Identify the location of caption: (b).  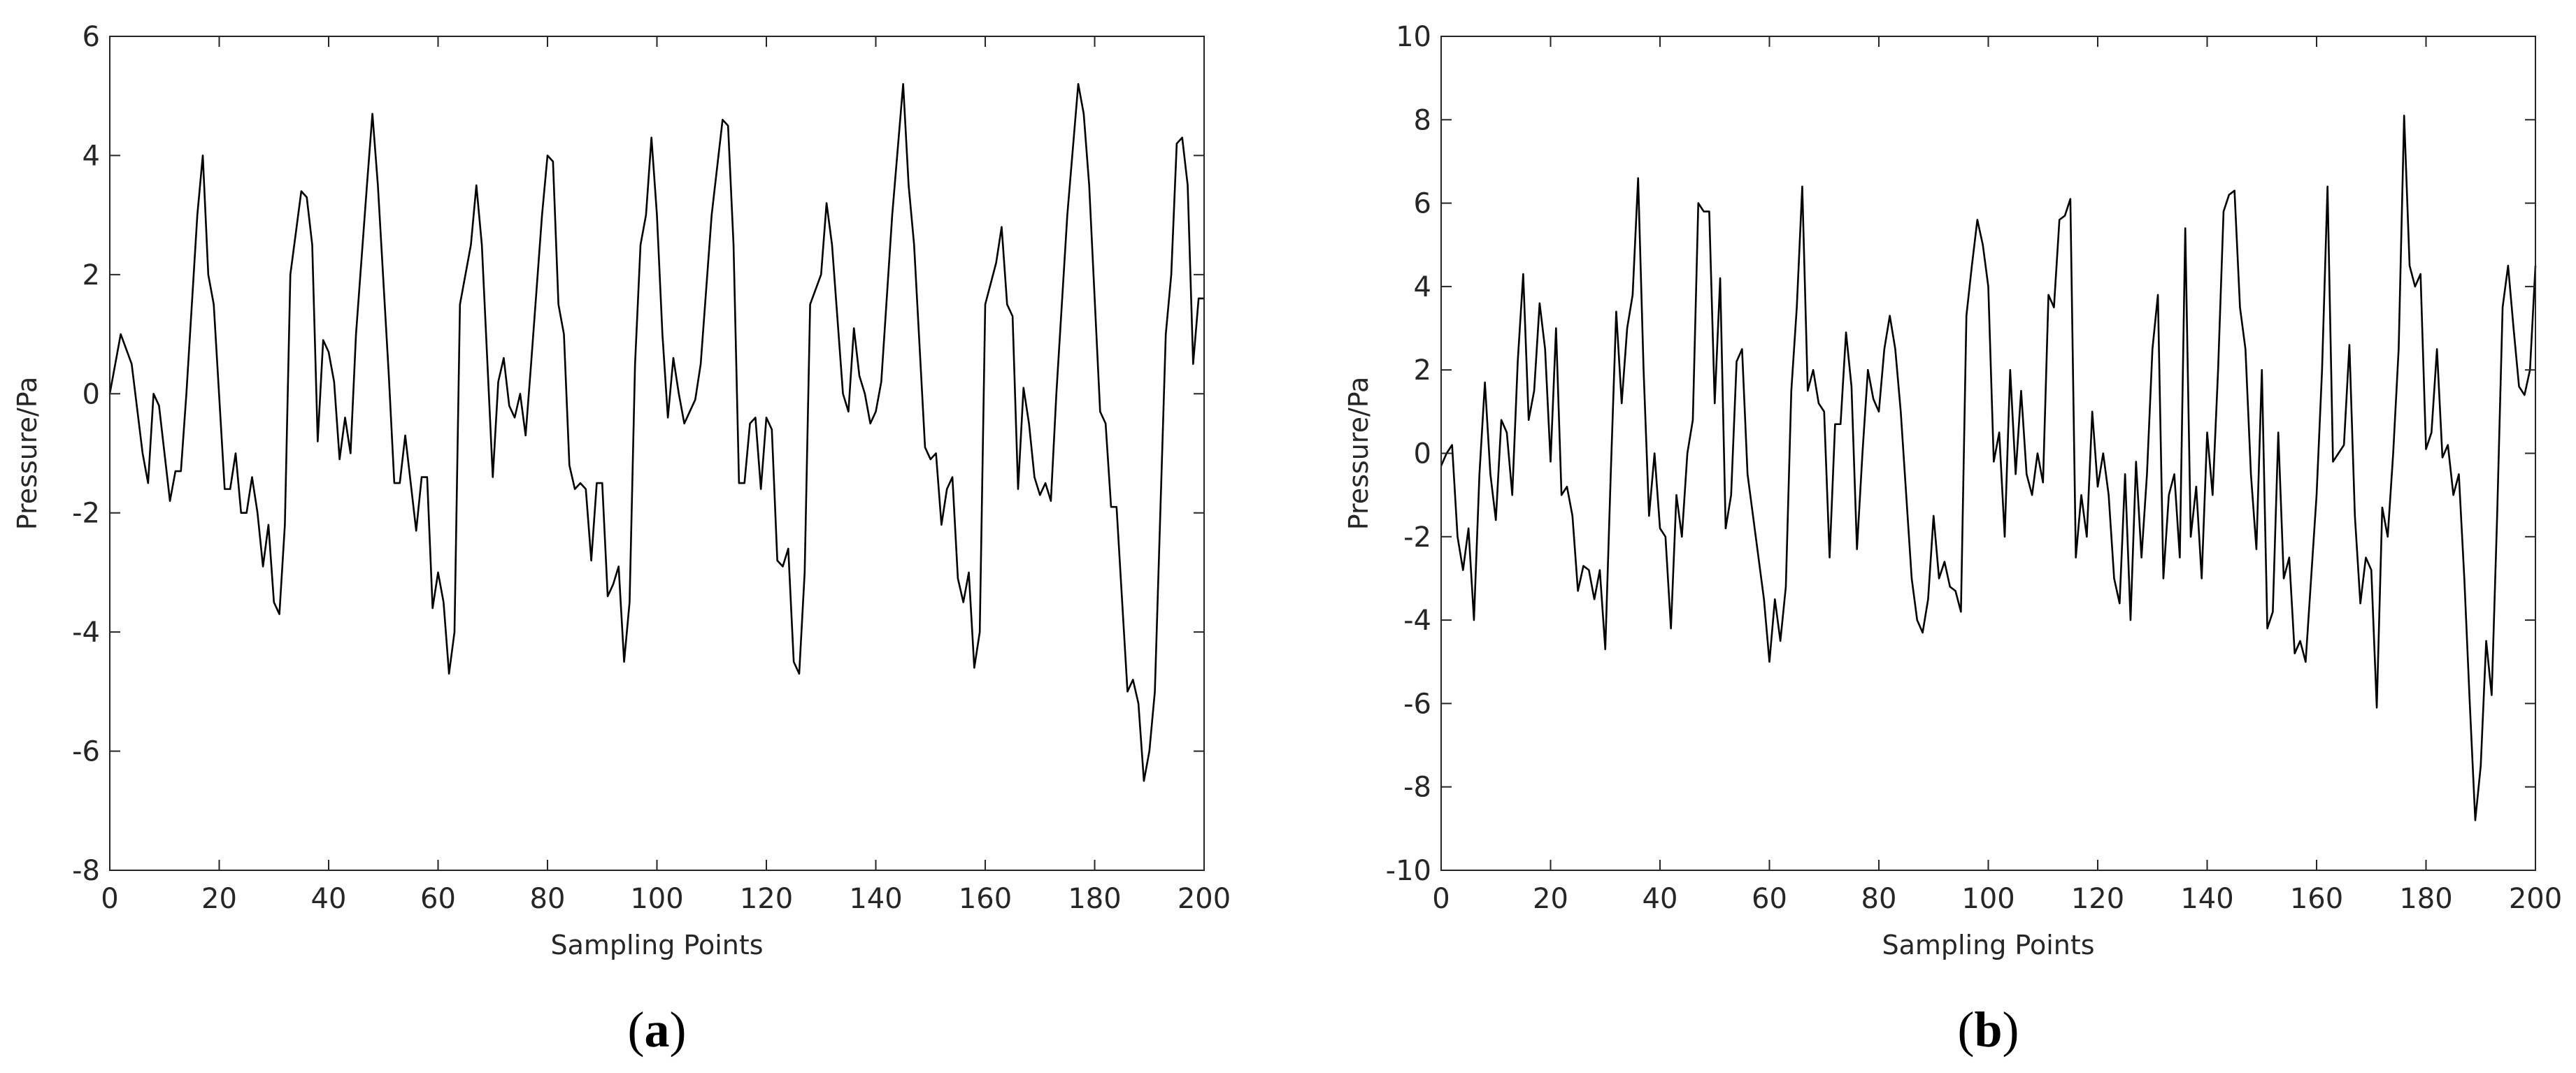
(1988, 1030).